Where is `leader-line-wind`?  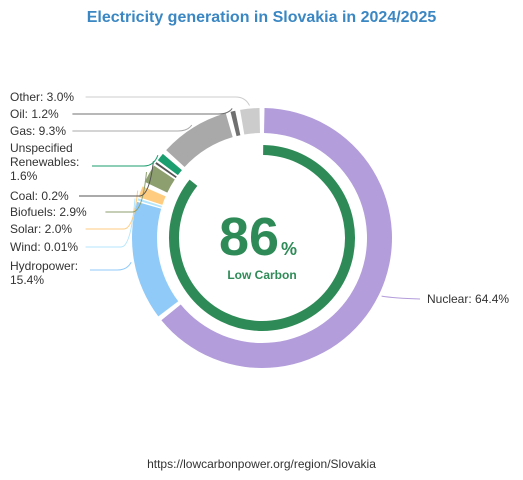
leader-line-wind is located at coordinates (110, 223).